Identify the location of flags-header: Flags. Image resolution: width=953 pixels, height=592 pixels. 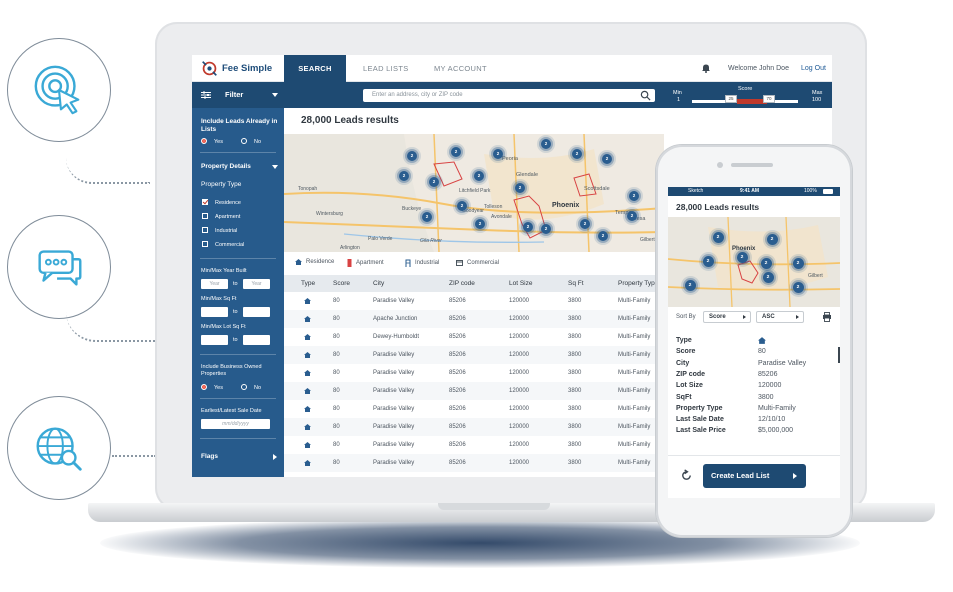
(209, 456).